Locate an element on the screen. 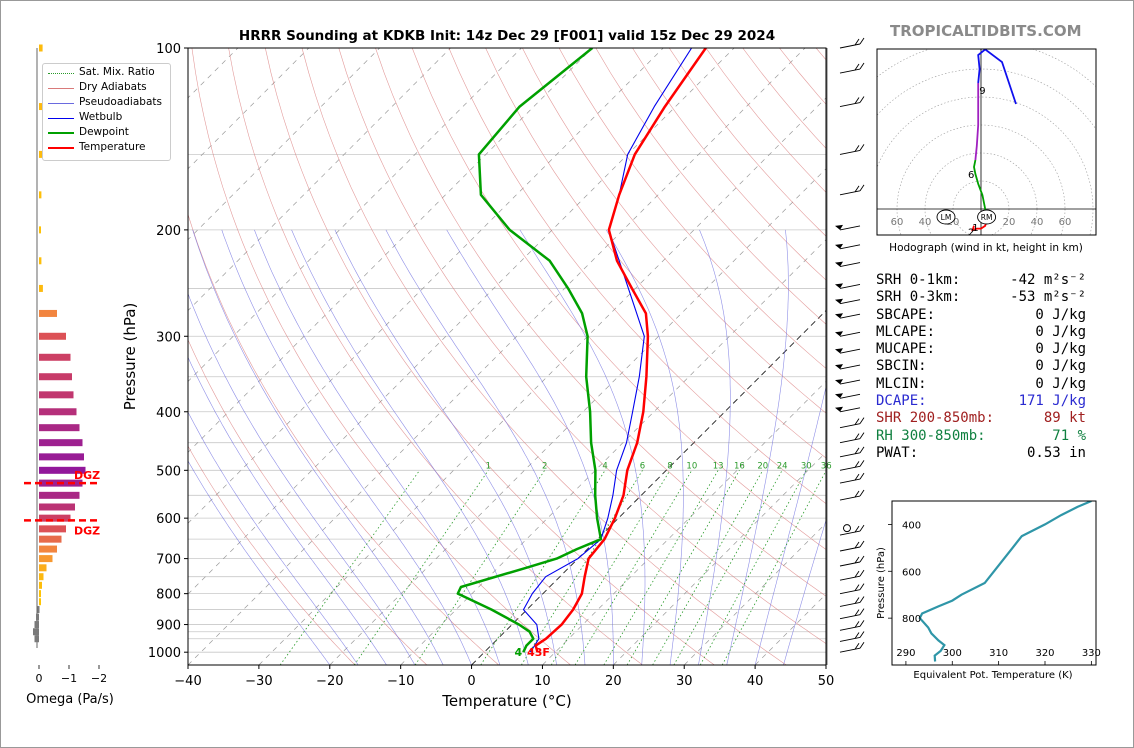 This screenshot has height=748, width=1134. y-tick-label: 100 is located at coordinates (168, 49).